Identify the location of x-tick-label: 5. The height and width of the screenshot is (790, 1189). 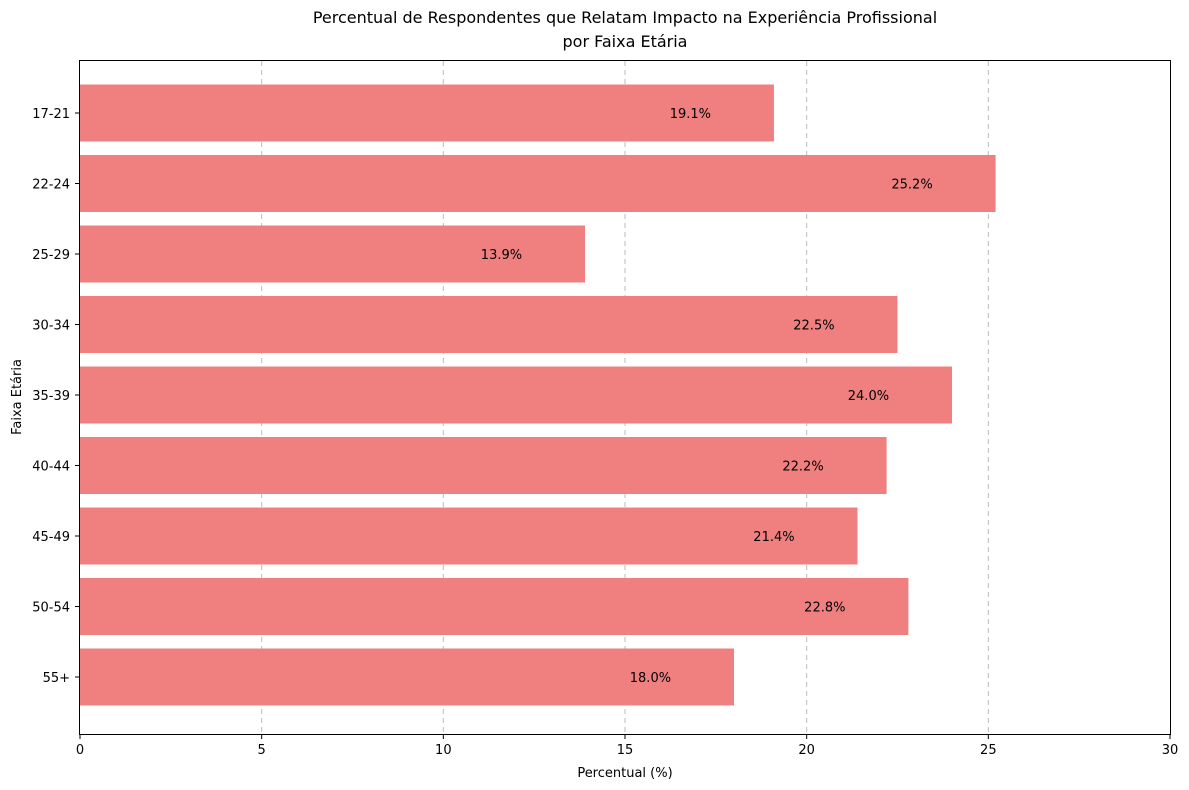
(262, 750).